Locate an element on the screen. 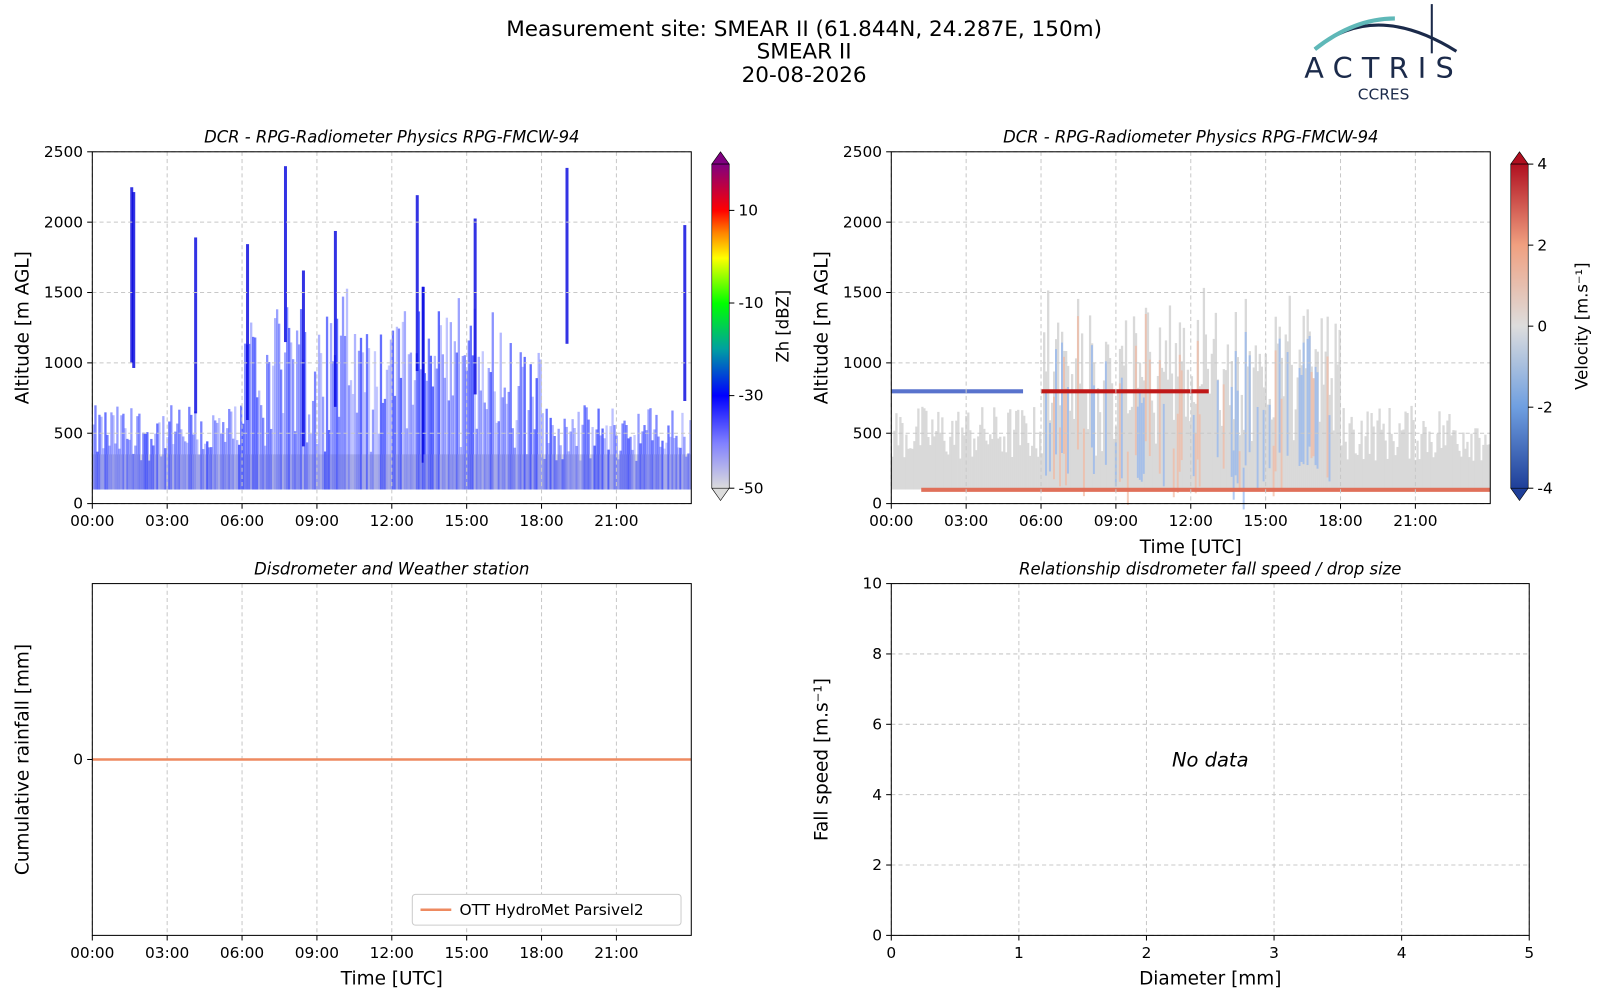  y-axis-label: Cumulative rainfall [mm] is located at coordinates (23, 759).